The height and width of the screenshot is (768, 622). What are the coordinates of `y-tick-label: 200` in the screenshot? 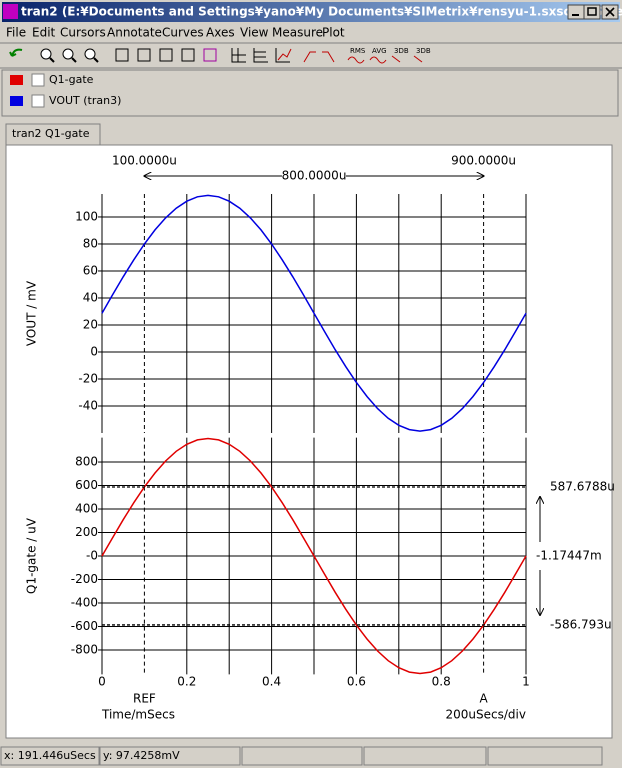 It's located at (86, 532).